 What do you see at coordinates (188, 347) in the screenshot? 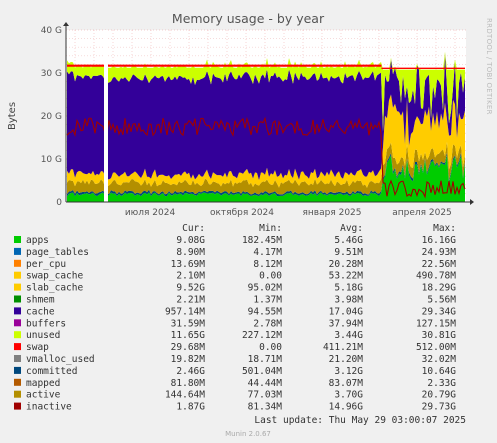
I see `legend-value-cur: 29.68M` at bounding box center [188, 347].